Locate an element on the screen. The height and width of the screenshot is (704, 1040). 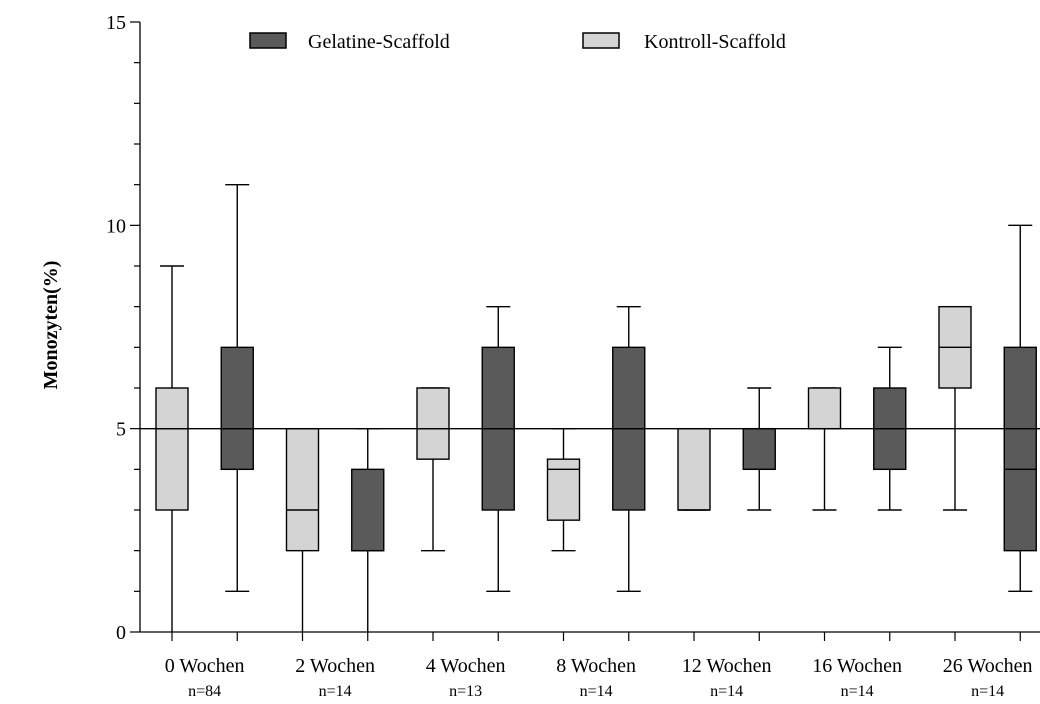
x-tick-label: 0 Wochen is located at coordinates (205, 666).